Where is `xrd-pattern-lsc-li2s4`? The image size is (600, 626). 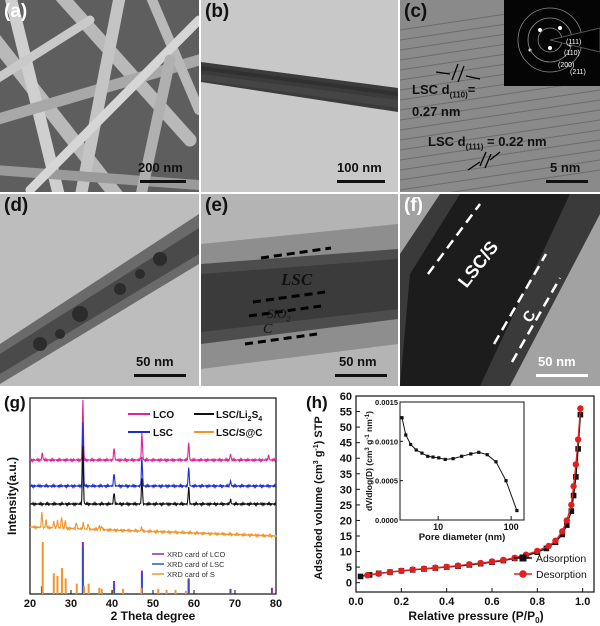 xrd-pattern-lsc-li2s4 is located at coordinates (153, 476).